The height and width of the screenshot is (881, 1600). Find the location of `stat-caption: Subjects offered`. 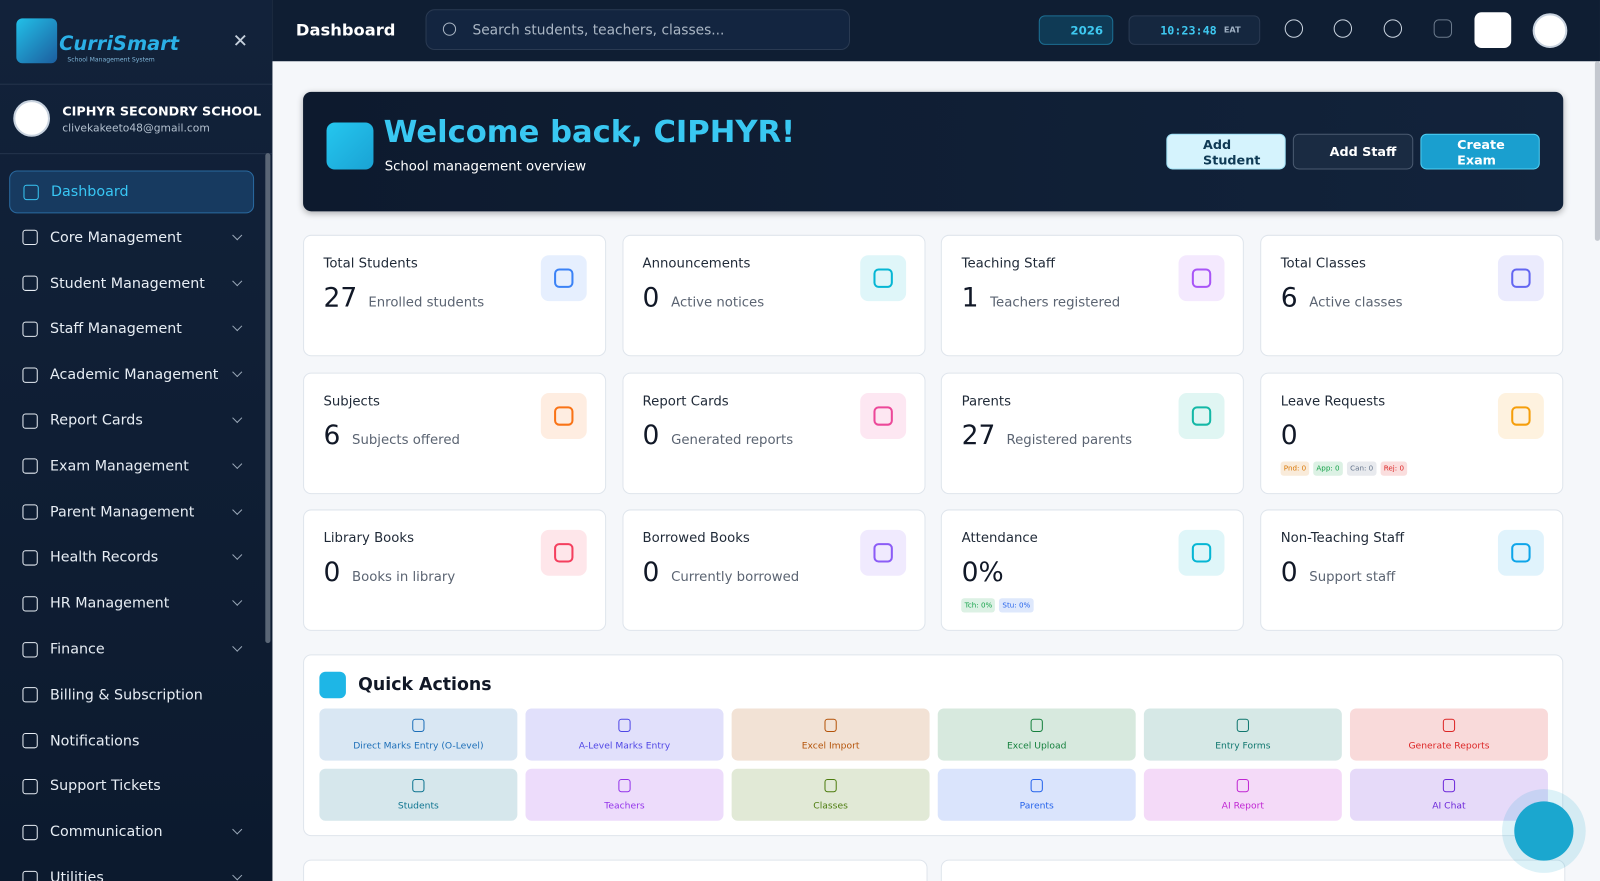

stat-caption: Subjects offered is located at coordinates (406, 440).